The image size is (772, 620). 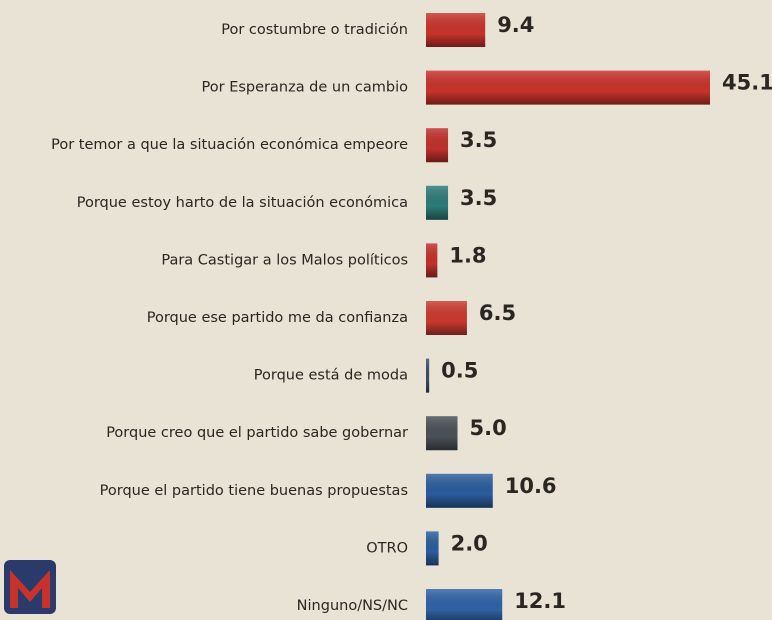 What do you see at coordinates (352, 606) in the screenshot?
I see `category-label: Ninguno/NS/NC` at bounding box center [352, 606].